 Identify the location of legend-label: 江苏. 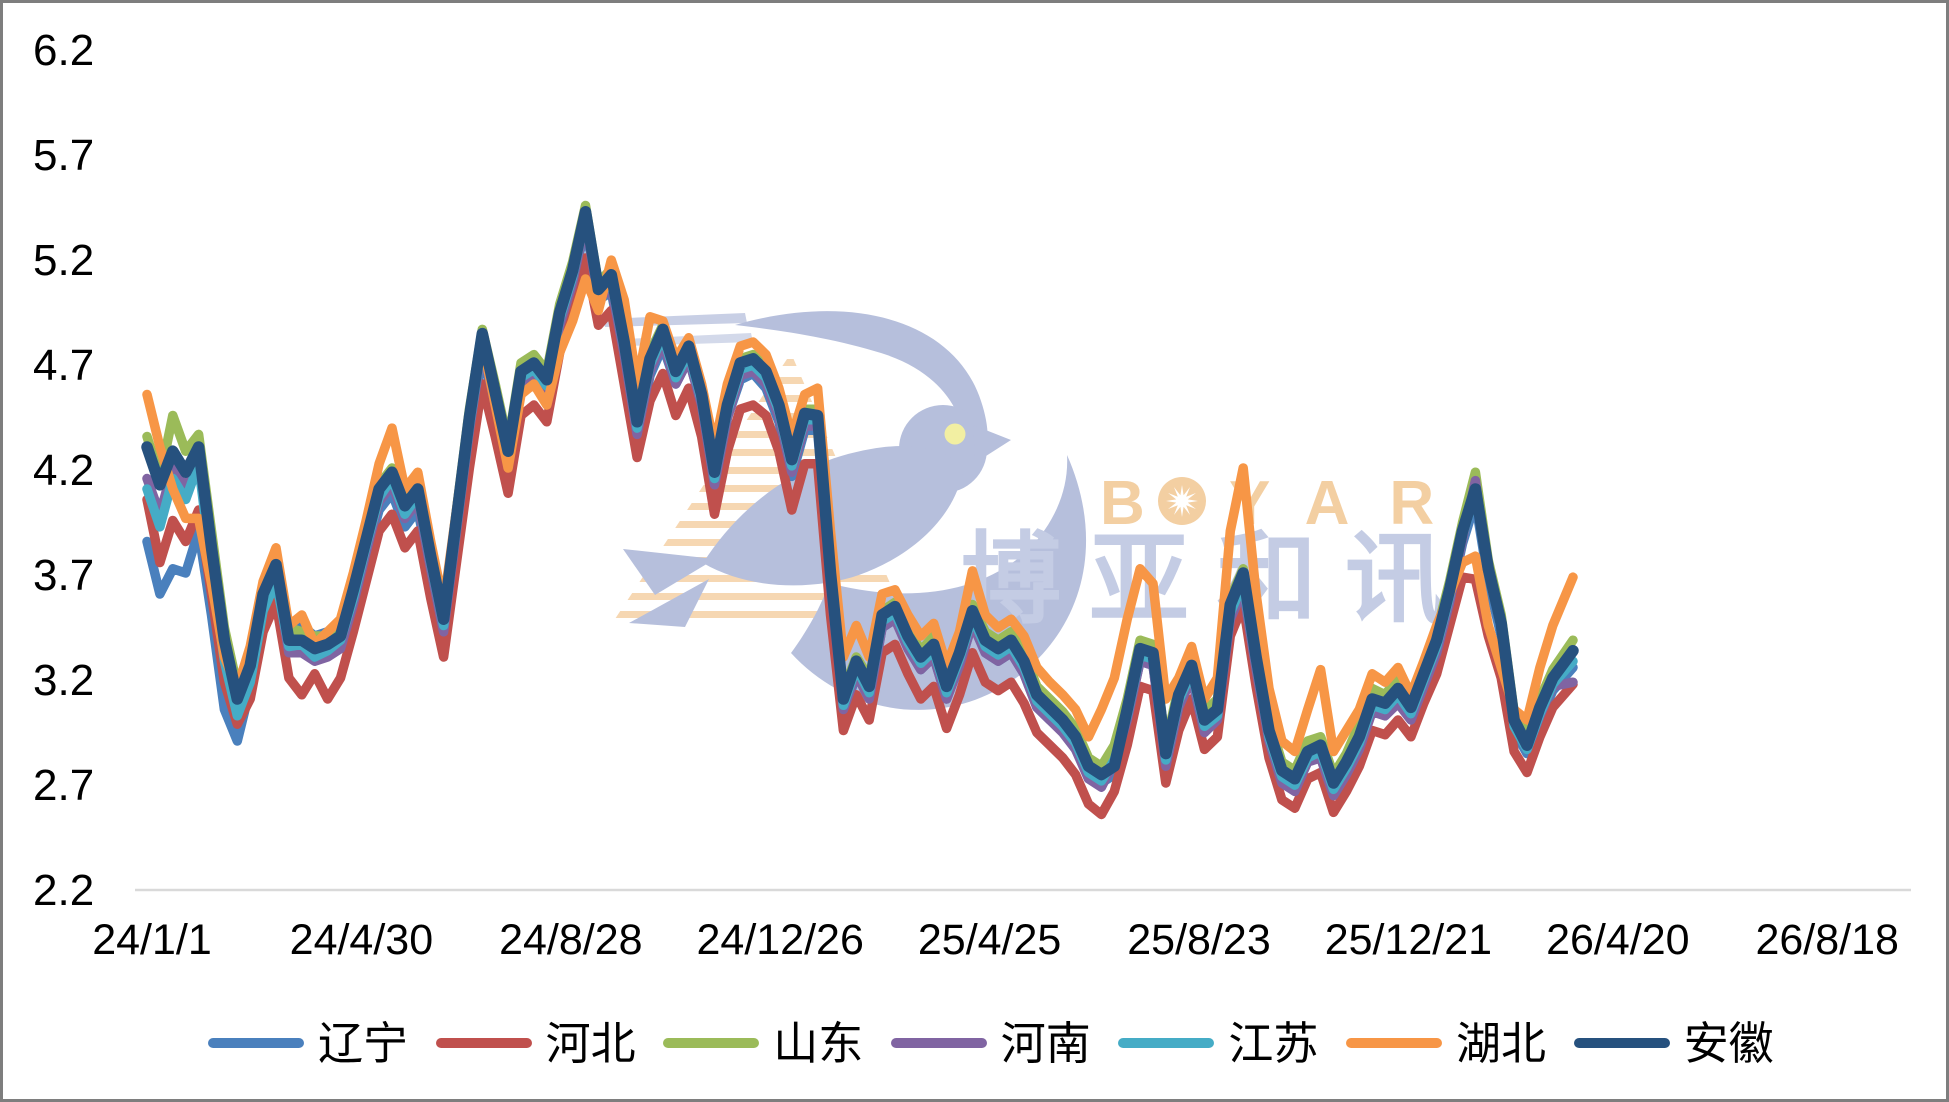
(1273, 1043).